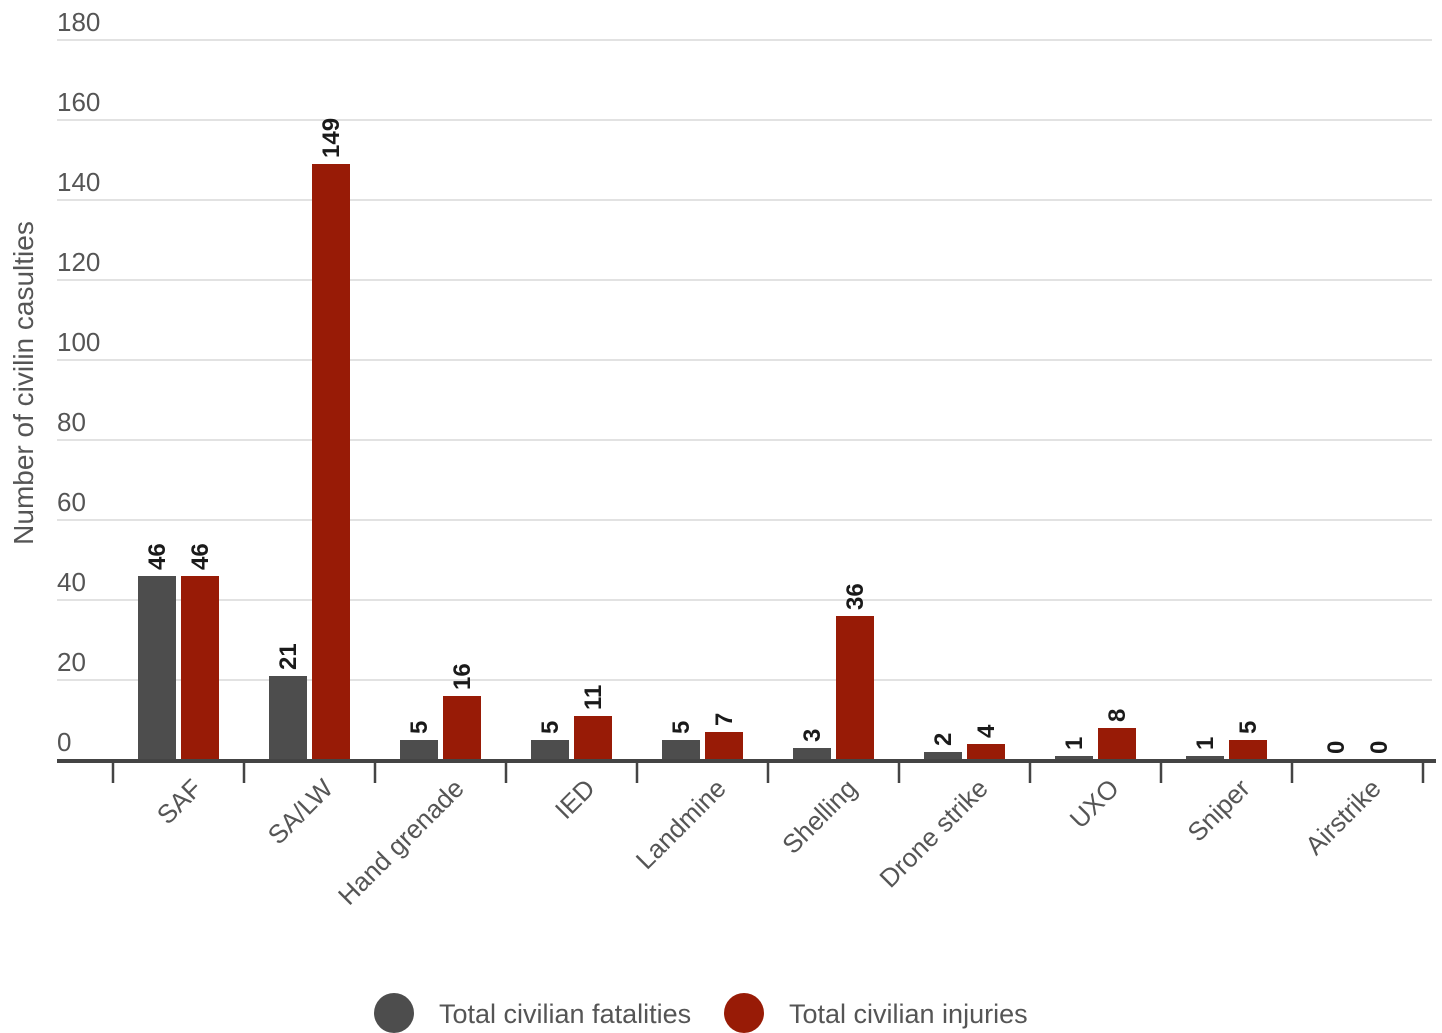 This screenshot has height=1033, width=1442. What do you see at coordinates (855, 596) in the screenshot?
I see `data-label-injuries: 36` at bounding box center [855, 596].